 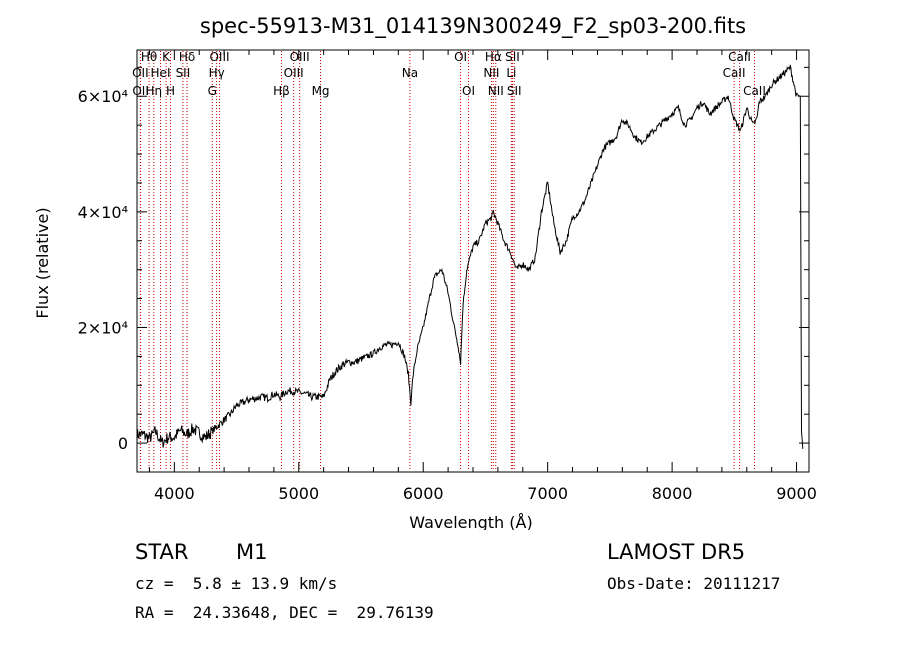 What do you see at coordinates (410, 73) in the screenshot?
I see `line-label-16: Na` at bounding box center [410, 73].